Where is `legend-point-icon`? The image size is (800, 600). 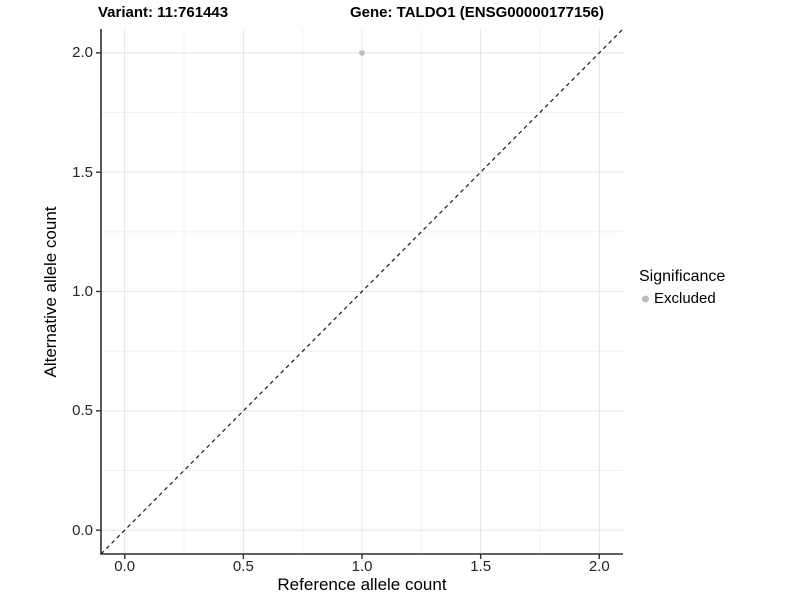 legend-point-icon is located at coordinates (645, 298).